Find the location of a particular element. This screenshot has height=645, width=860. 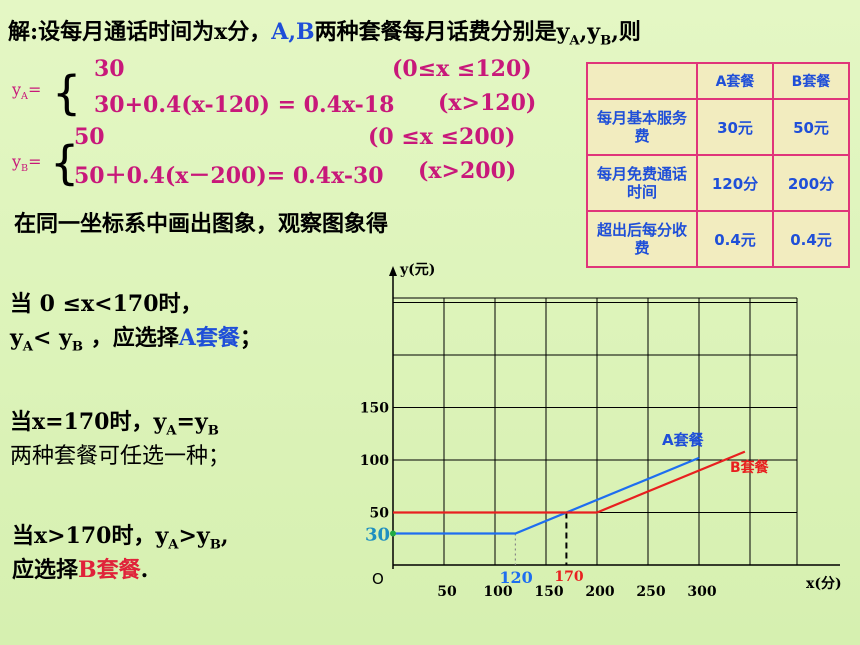

conclusion-1-line1: 当 0 ≤x<170时， is located at coordinates (106, 304).